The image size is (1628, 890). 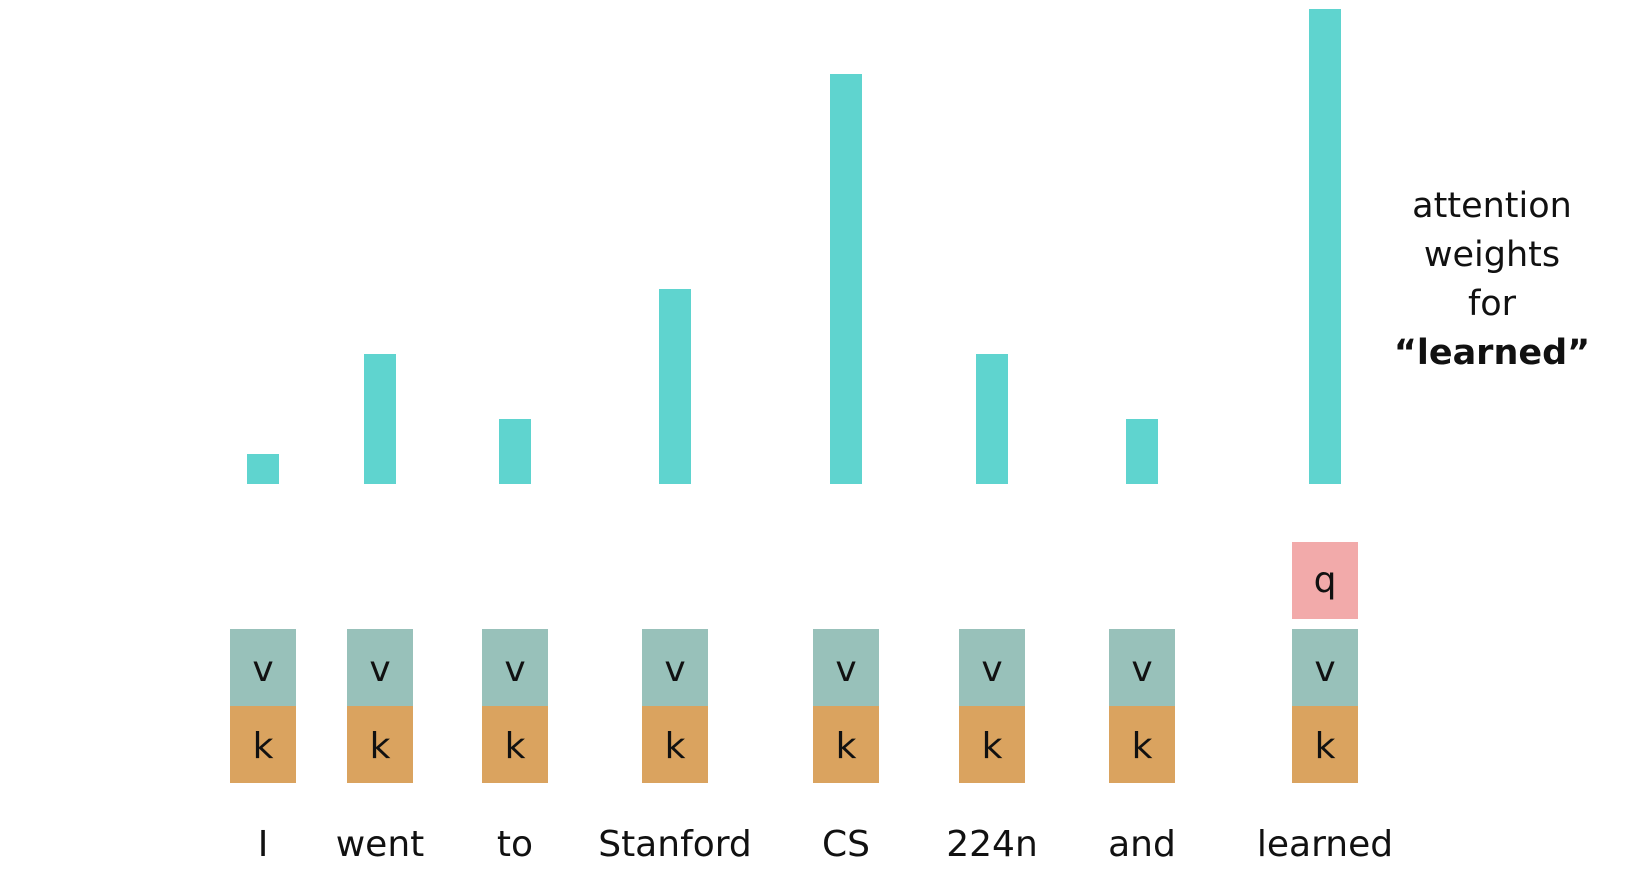 I want to click on annotation-line-weights: weights, so click(x=1492, y=255).